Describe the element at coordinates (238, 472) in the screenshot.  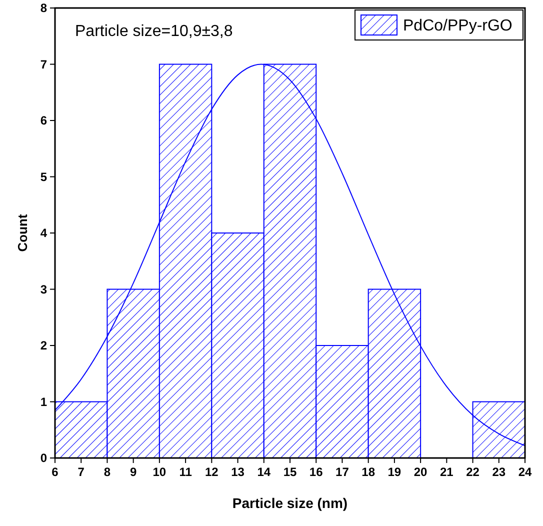
I see `x-tick-label: 13` at that location.